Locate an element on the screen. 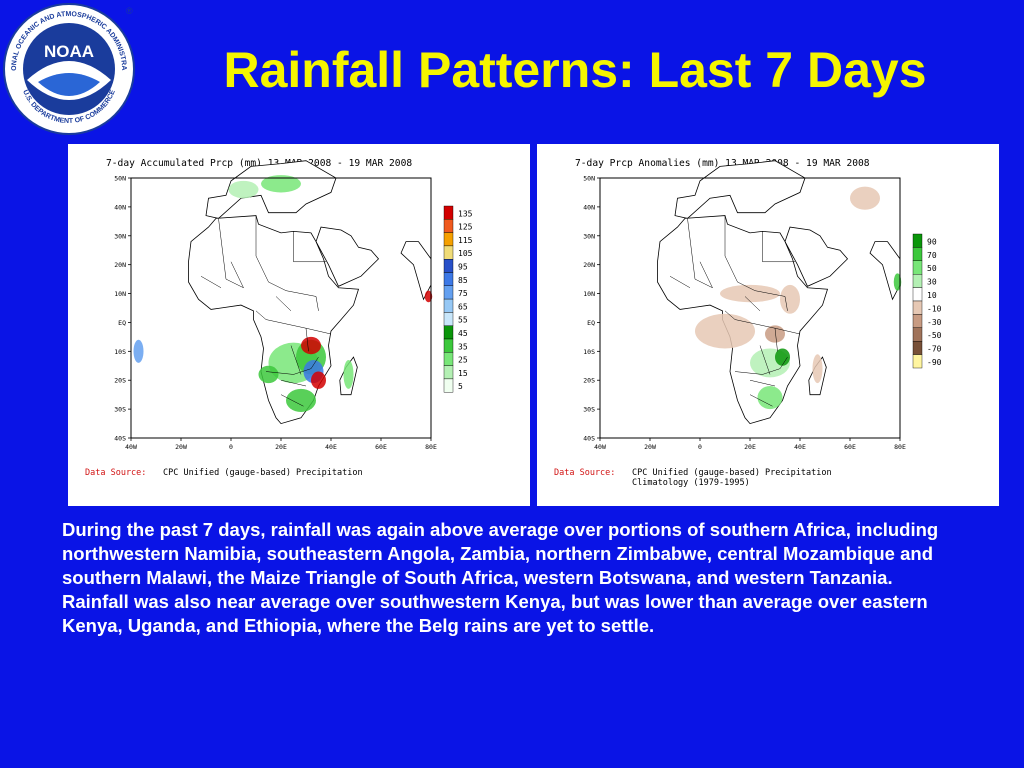  legend-label: 5 is located at coordinates (460, 386).